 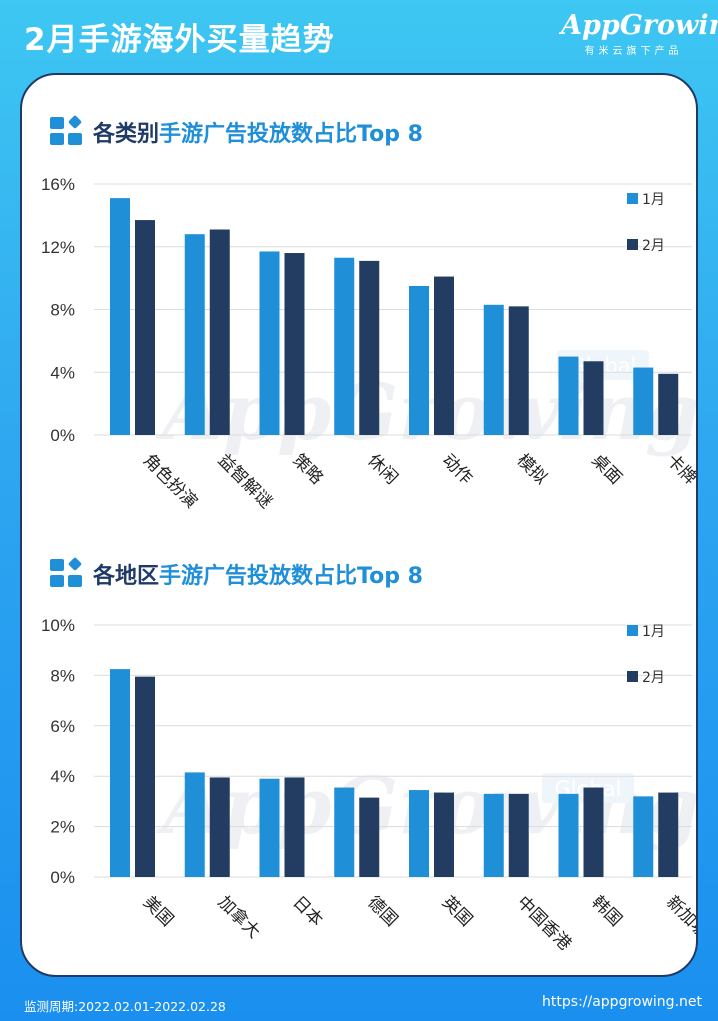 What do you see at coordinates (606, 911) in the screenshot?
I see `x-category-label: 韩国` at bounding box center [606, 911].